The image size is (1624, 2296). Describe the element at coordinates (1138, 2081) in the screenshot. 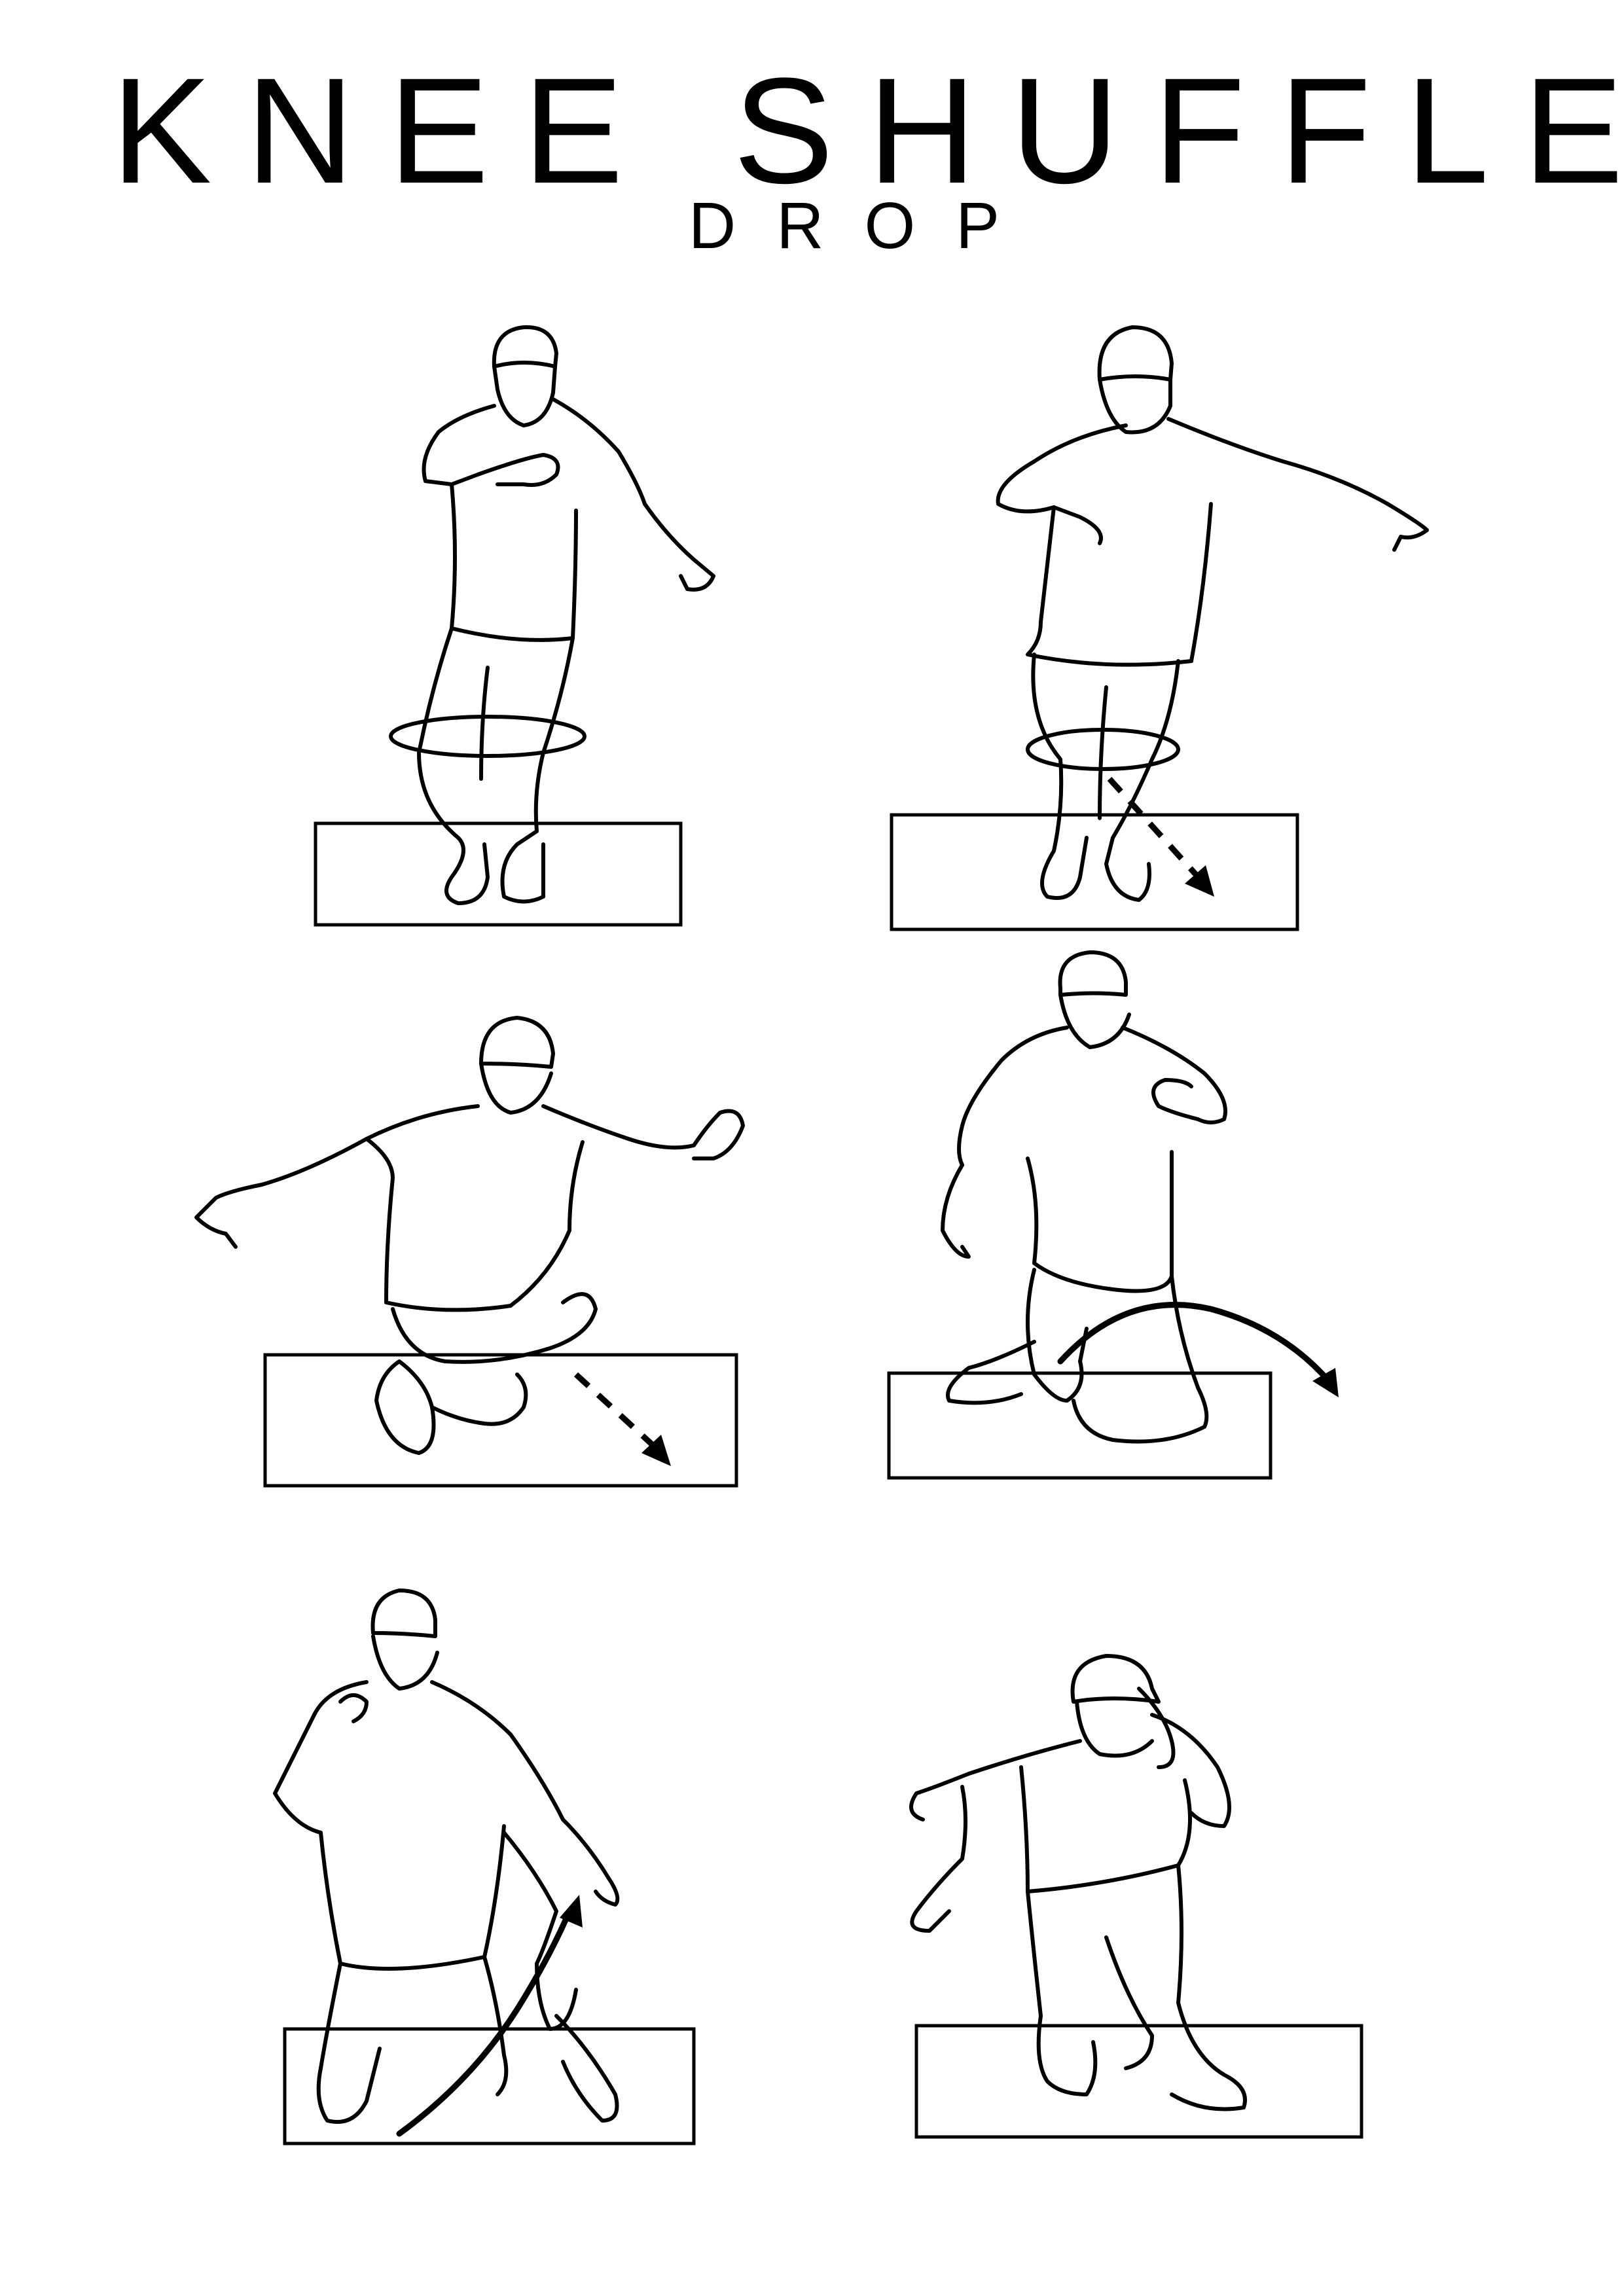

I see `step-6-floor` at that location.